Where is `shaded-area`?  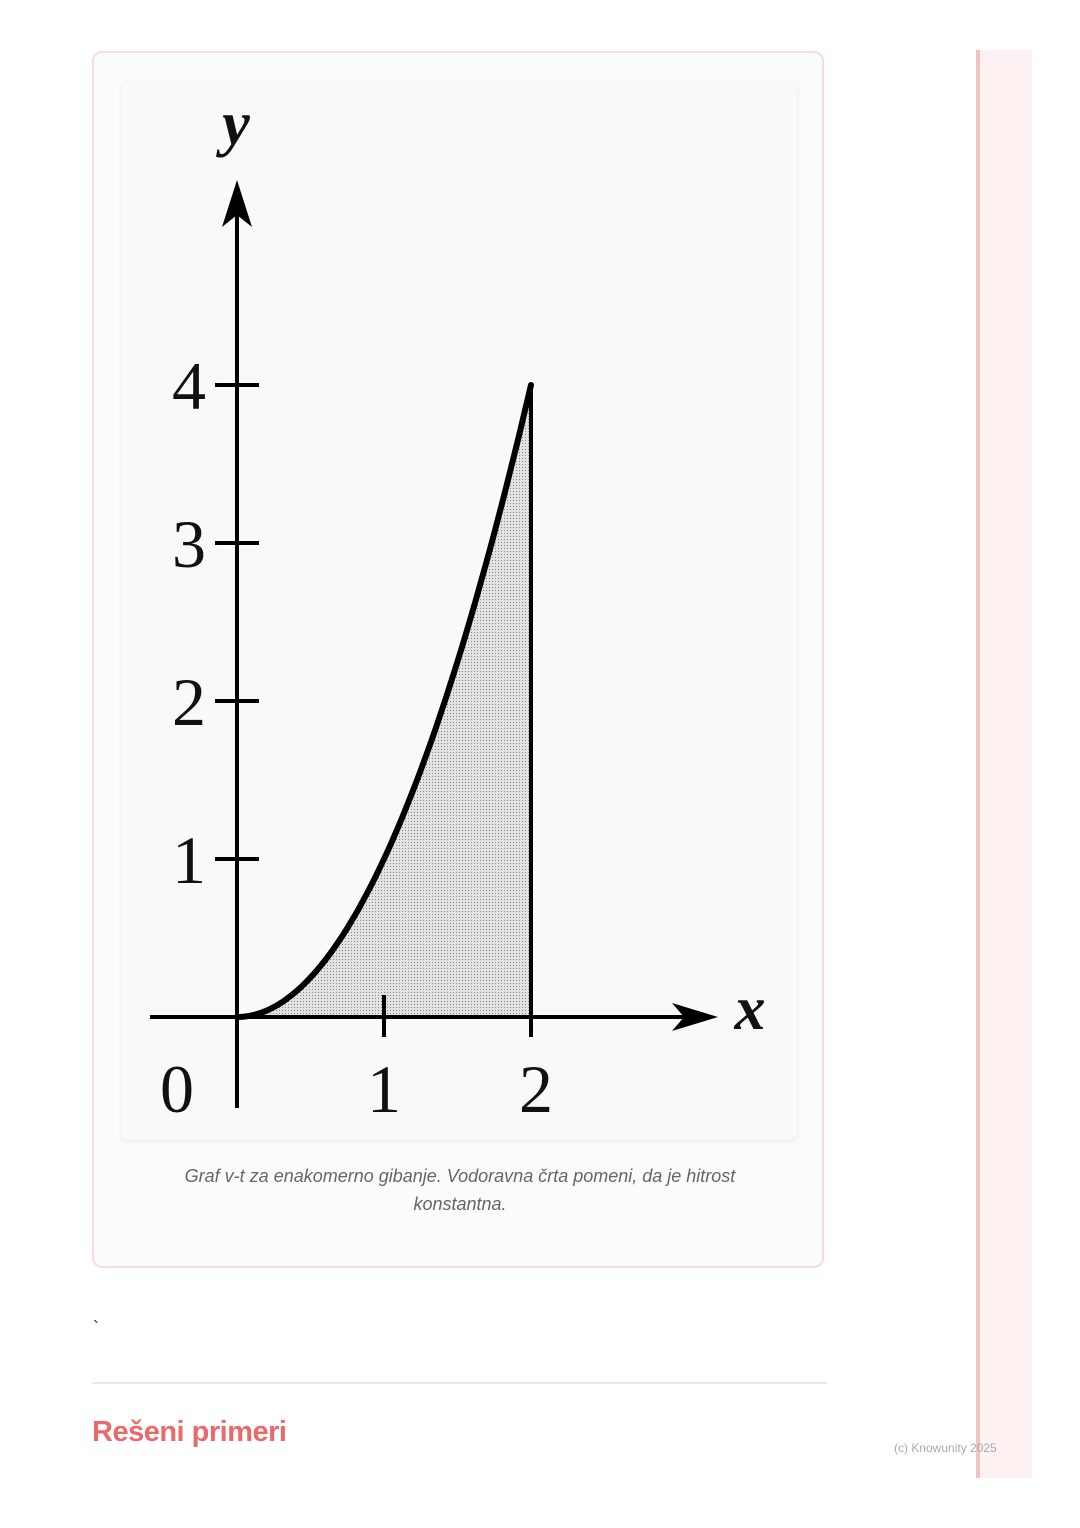
shaded-area is located at coordinates (384, 701).